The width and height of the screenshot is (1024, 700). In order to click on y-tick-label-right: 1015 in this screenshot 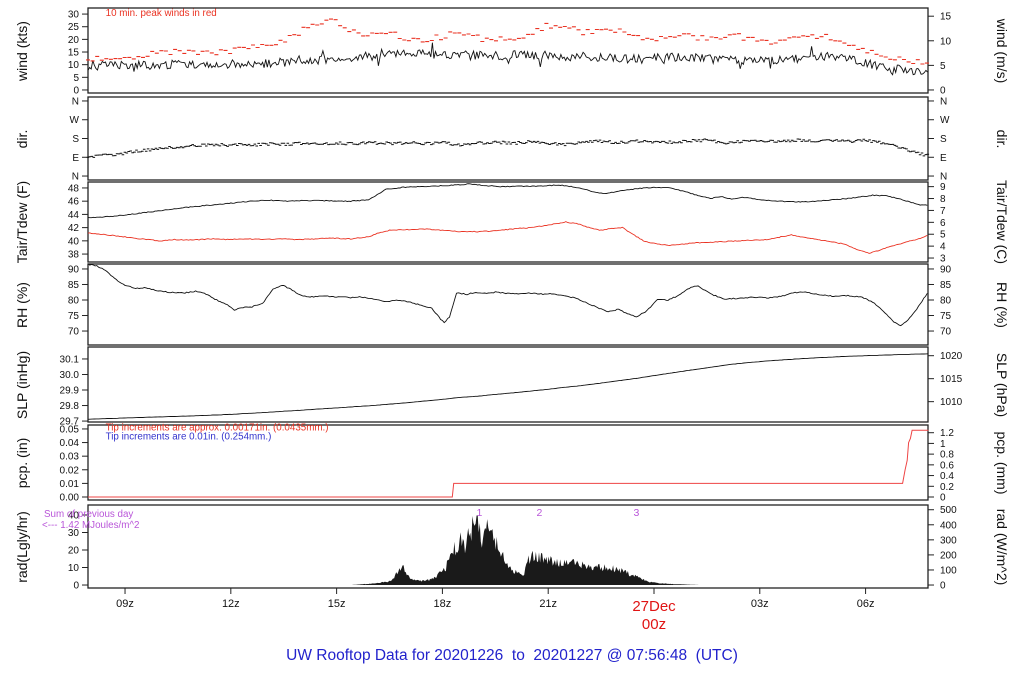, I will do `click(951, 379)`.